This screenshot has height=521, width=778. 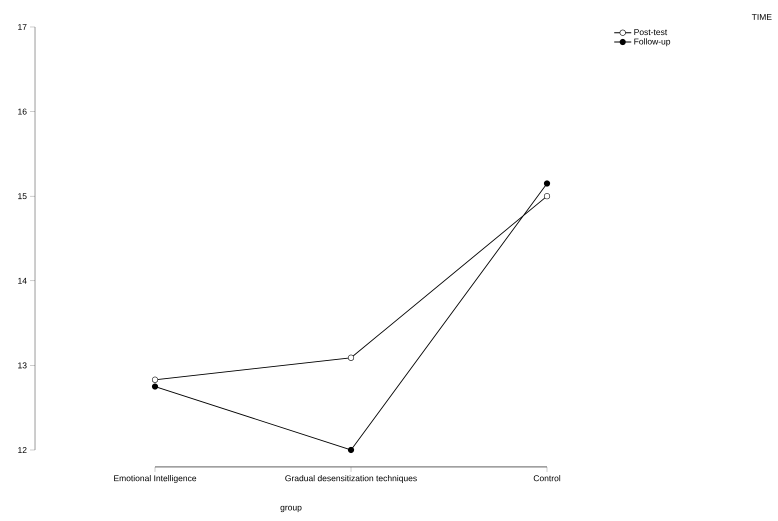 What do you see at coordinates (155, 479) in the screenshot?
I see `x-tick-label: Emotional Intelligence` at bounding box center [155, 479].